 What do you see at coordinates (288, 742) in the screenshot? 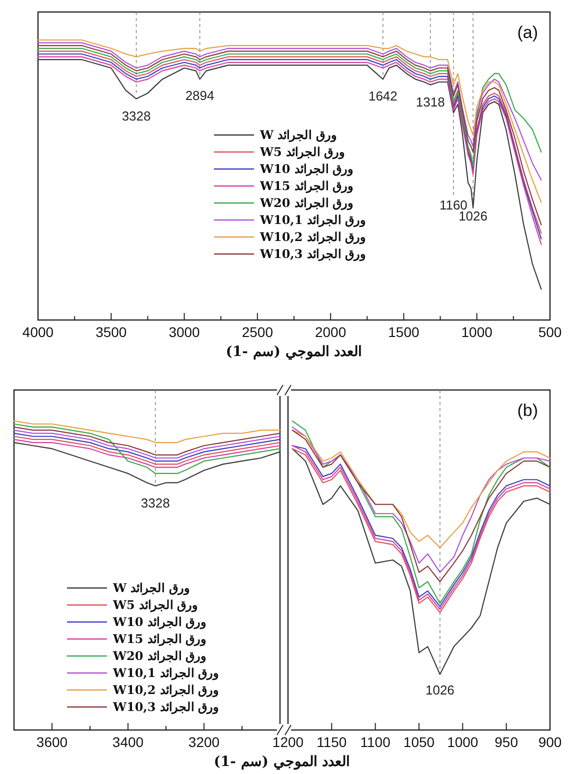
I see `x-tick-label: 1200` at bounding box center [288, 742].